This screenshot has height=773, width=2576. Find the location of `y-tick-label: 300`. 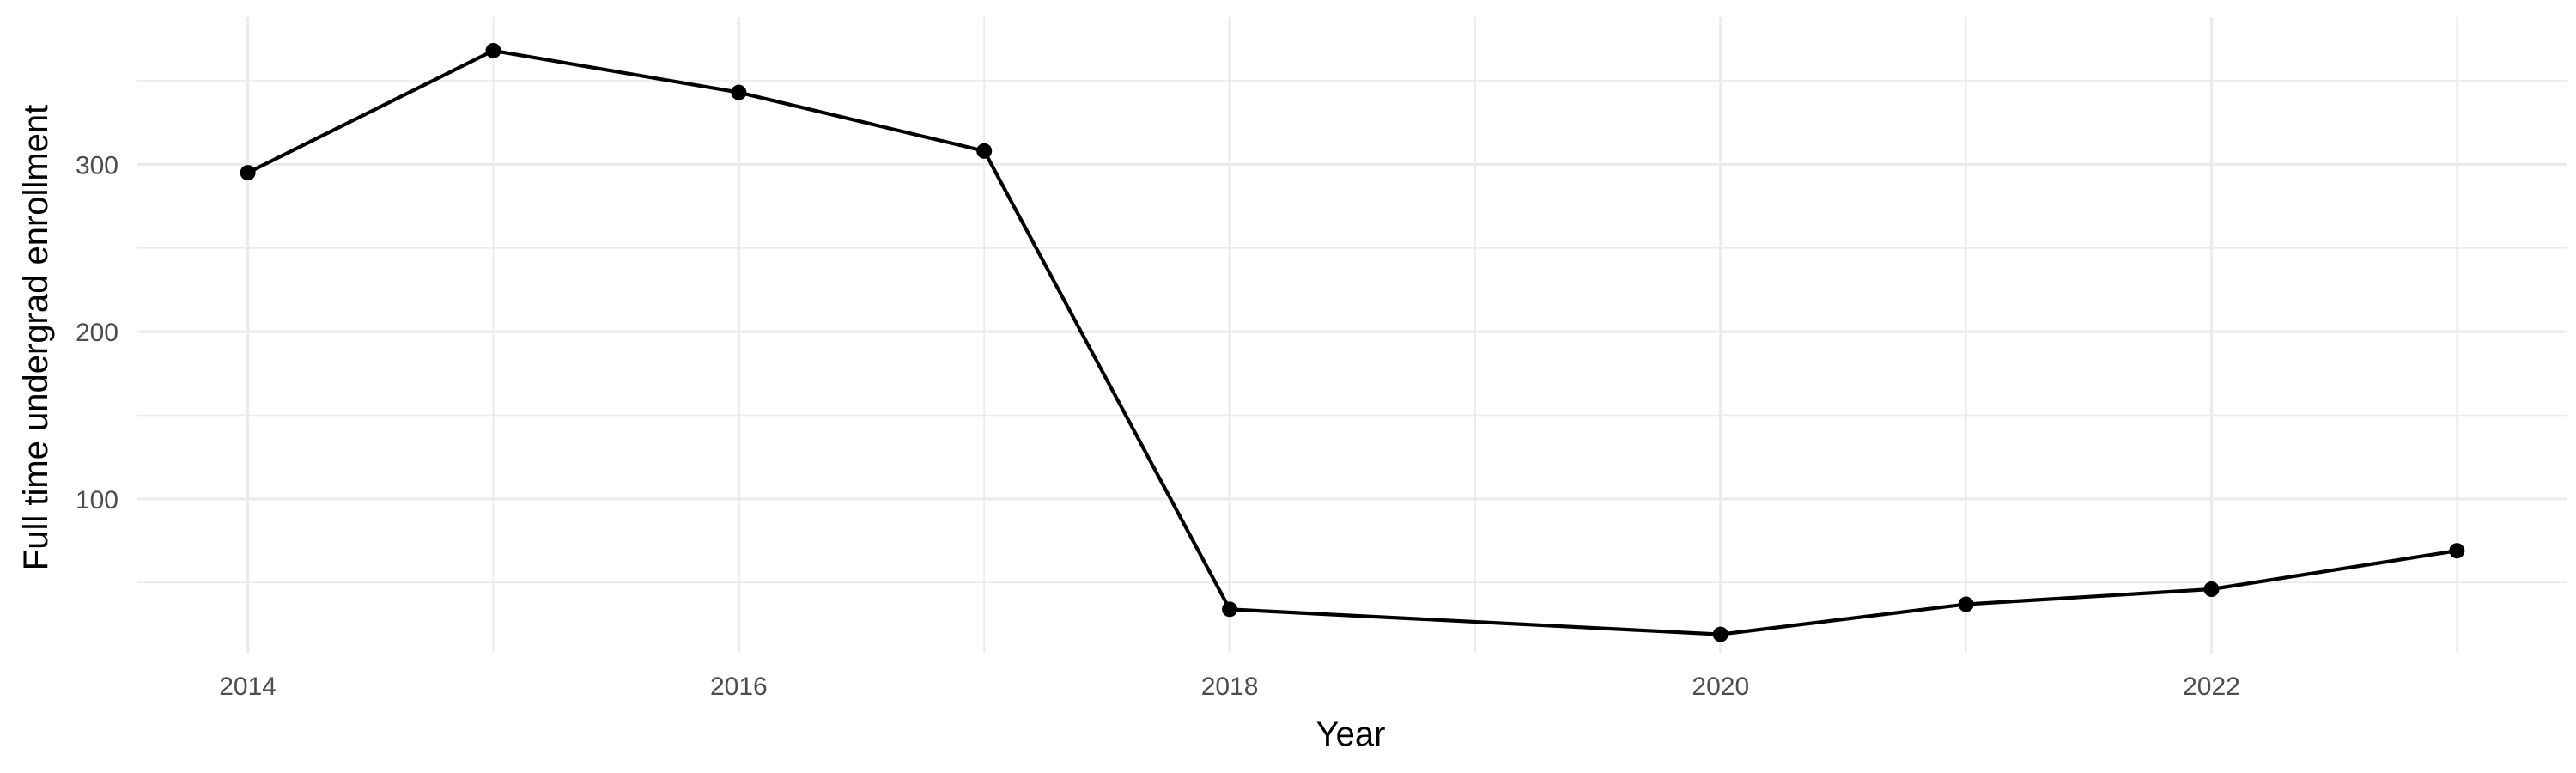

y-tick-label: 300 is located at coordinates (97, 165).